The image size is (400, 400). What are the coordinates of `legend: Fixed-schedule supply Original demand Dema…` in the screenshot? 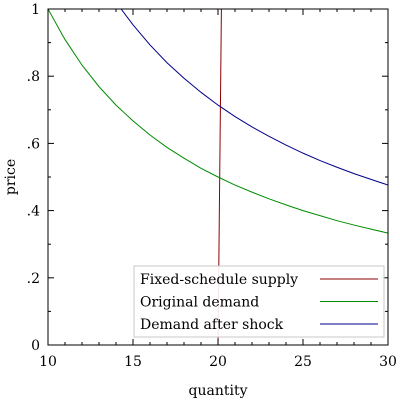 It's located at (259, 301).